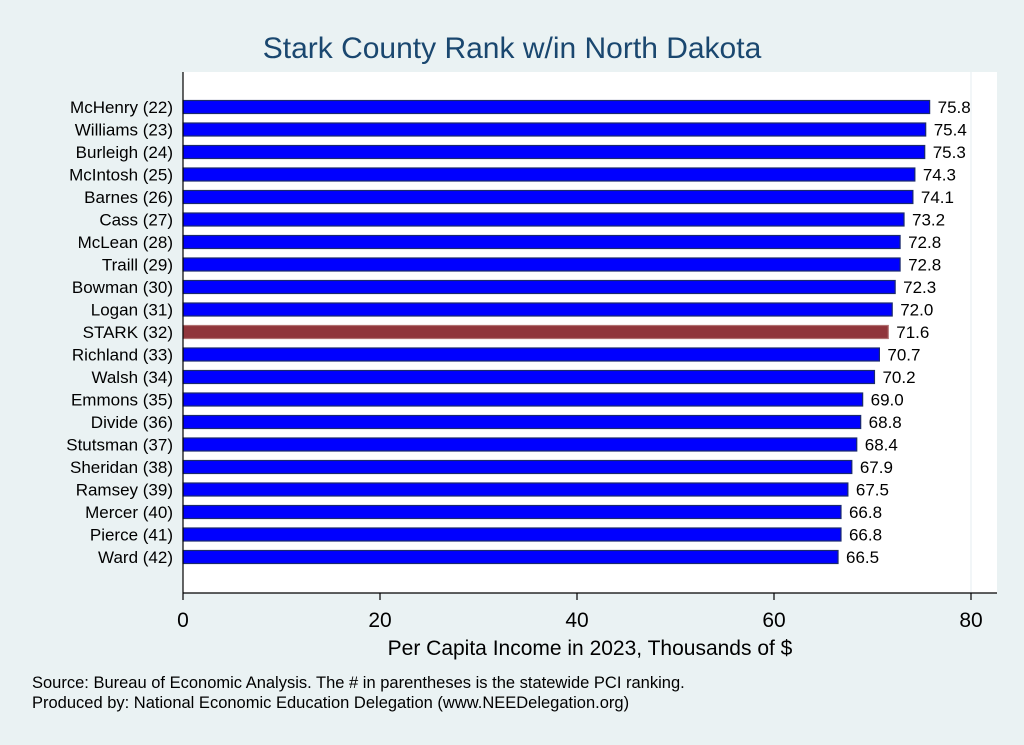 This screenshot has height=745, width=1024. I want to click on value-label: 70.2, so click(898, 377).